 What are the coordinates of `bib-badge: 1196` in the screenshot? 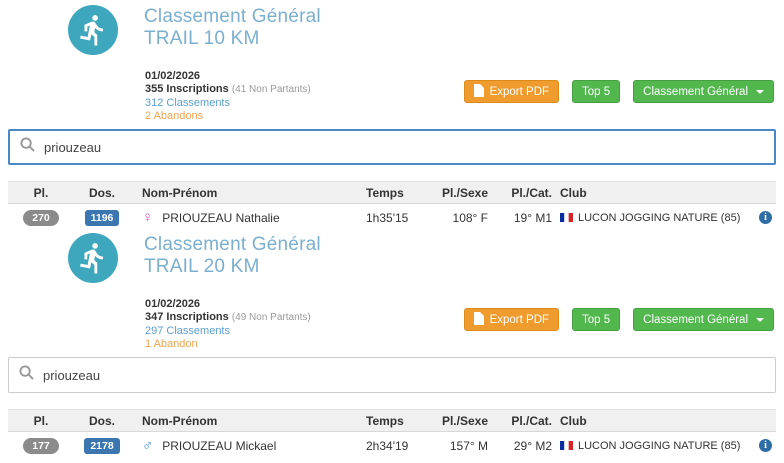 It's located at (102, 217).